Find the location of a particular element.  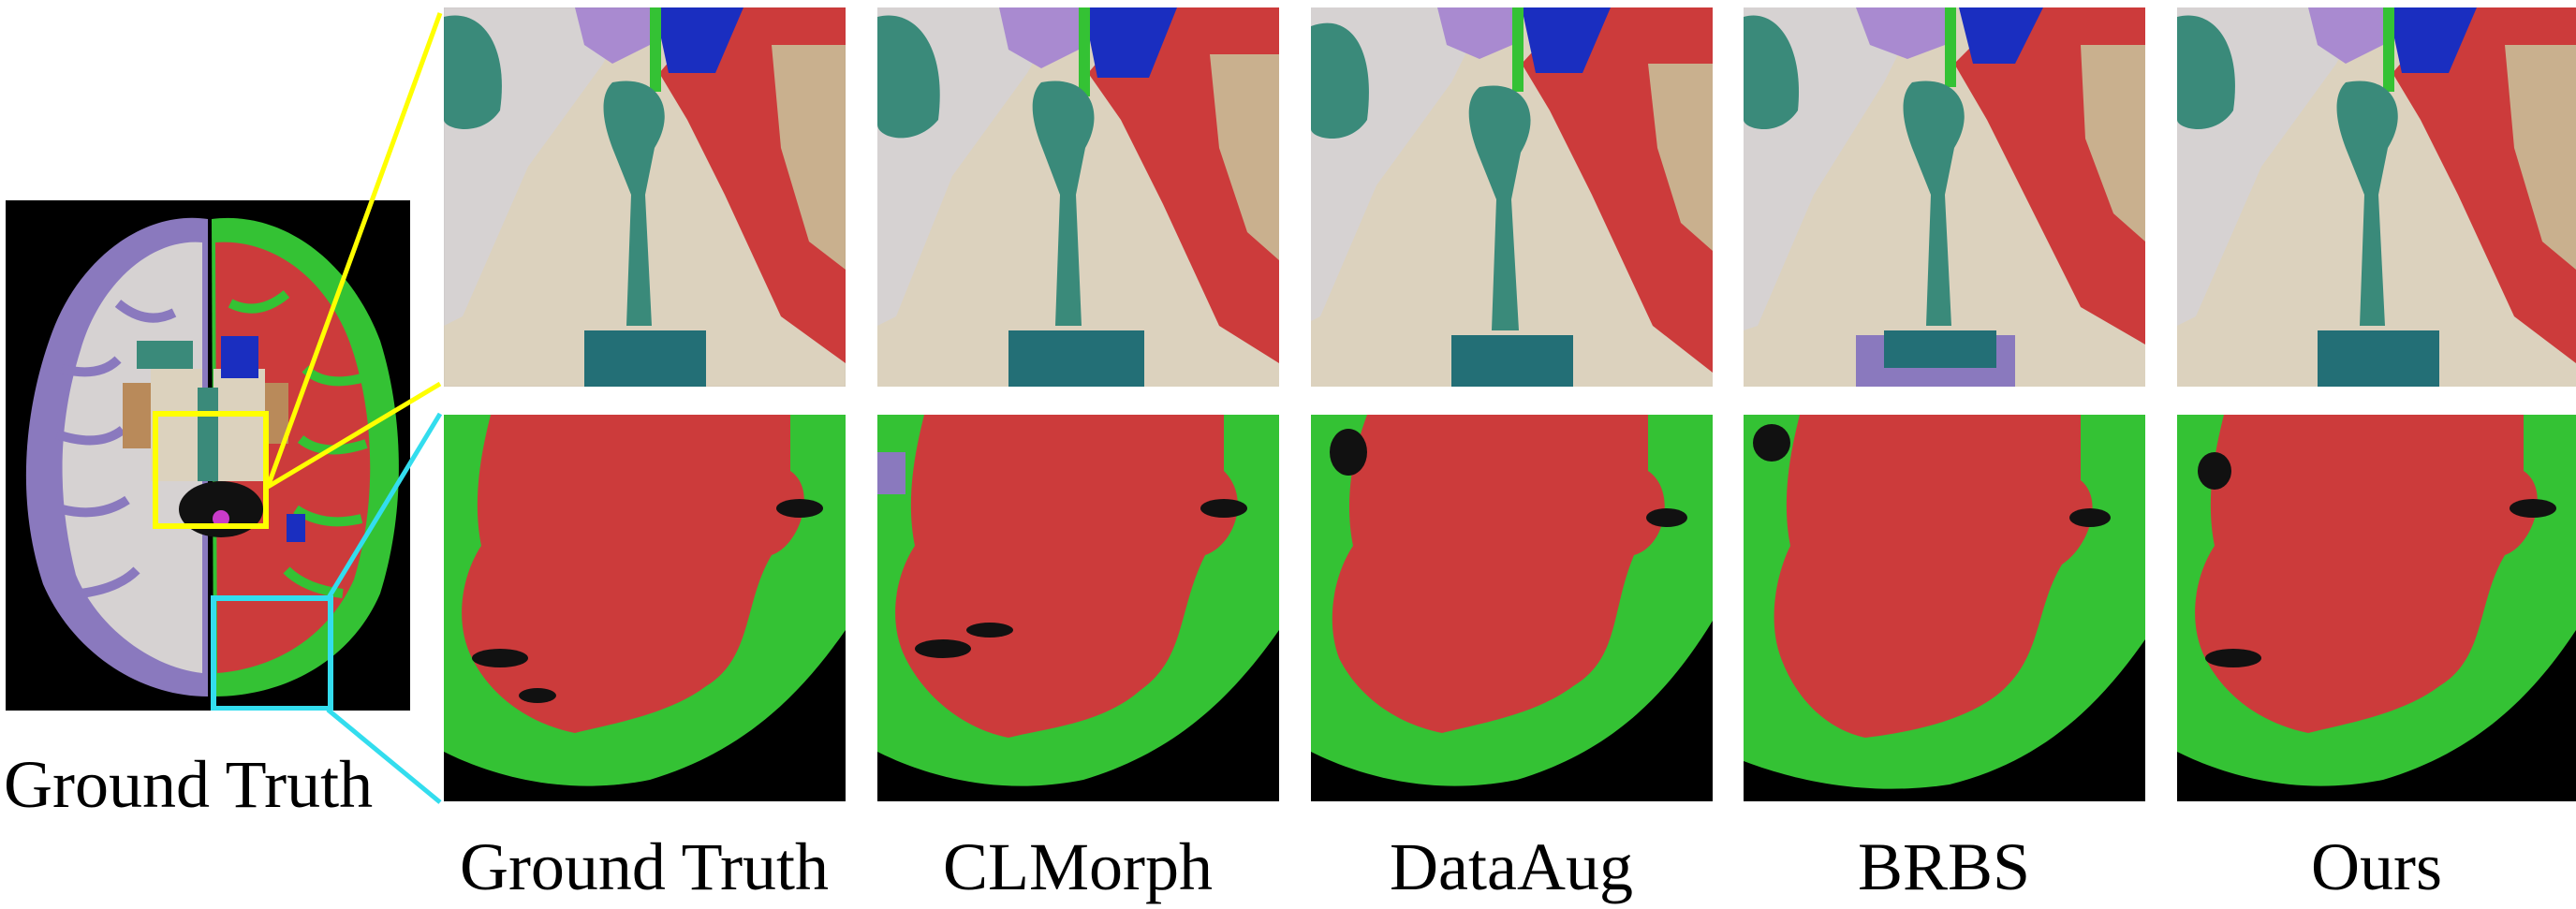

zoom-center-ours is located at coordinates (2376, 197).